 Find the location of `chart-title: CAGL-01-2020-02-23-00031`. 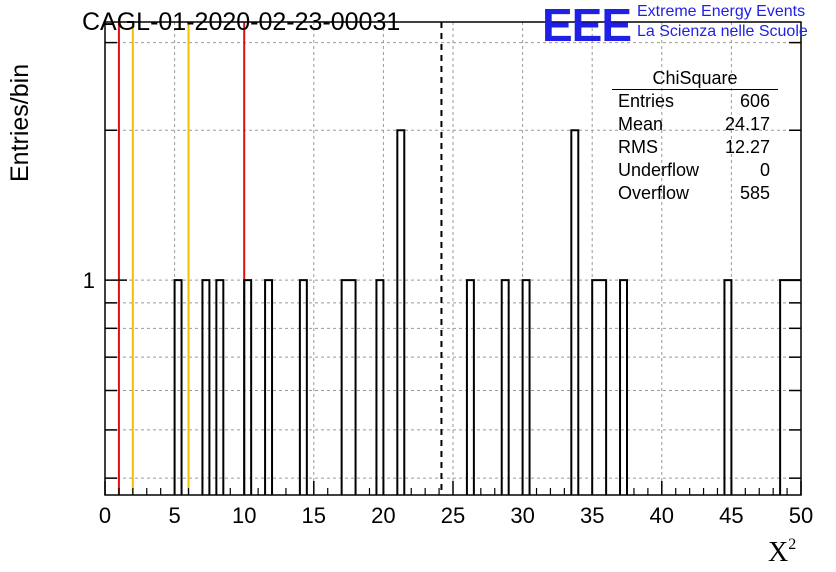

chart-title: CAGL-01-2020-02-23-00031 is located at coordinates (241, 22).